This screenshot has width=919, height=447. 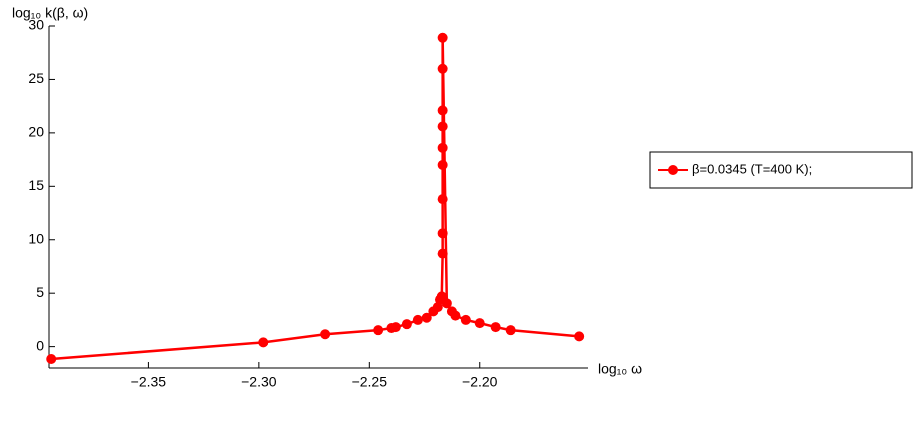 I want to click on y-tick-label: 5, so click(x=40, y=292).